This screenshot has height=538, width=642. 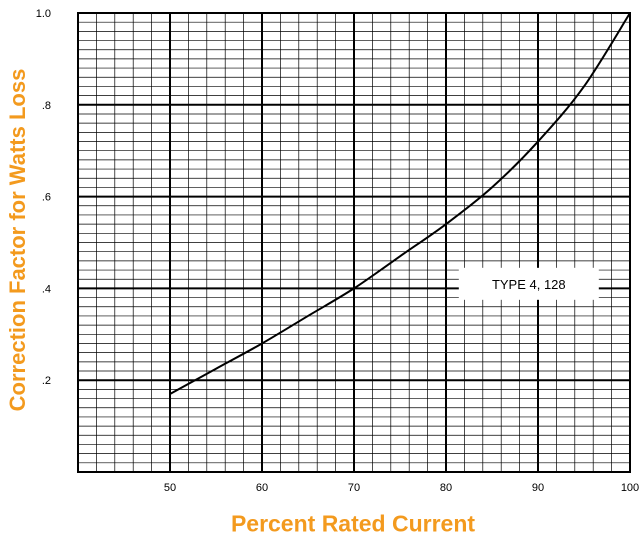 What do you see at coordinates (43, 14) in the screenshot?
I see `y-tick-label: 1.0` at bounding box center [43, 14].